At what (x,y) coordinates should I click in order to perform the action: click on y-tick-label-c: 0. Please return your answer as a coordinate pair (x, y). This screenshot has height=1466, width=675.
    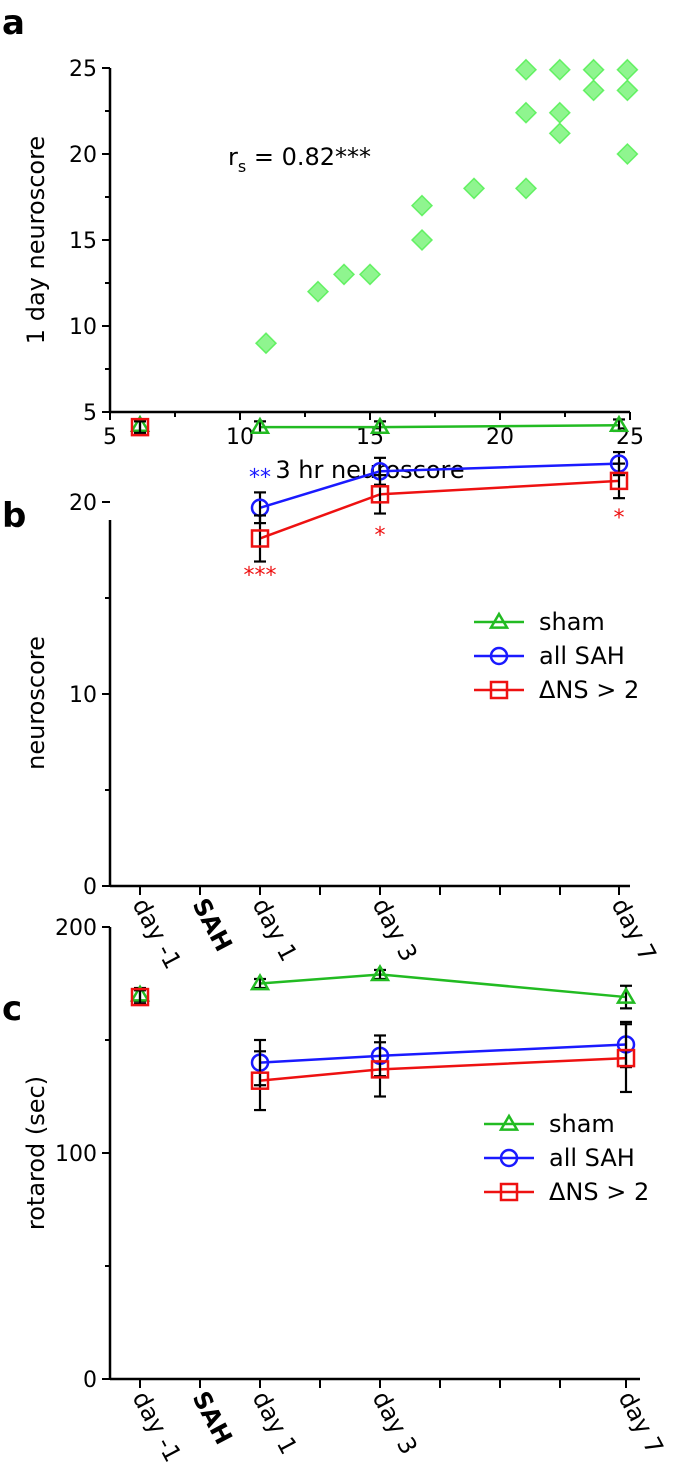
    Looking at the image, I should click on (90, 1380).